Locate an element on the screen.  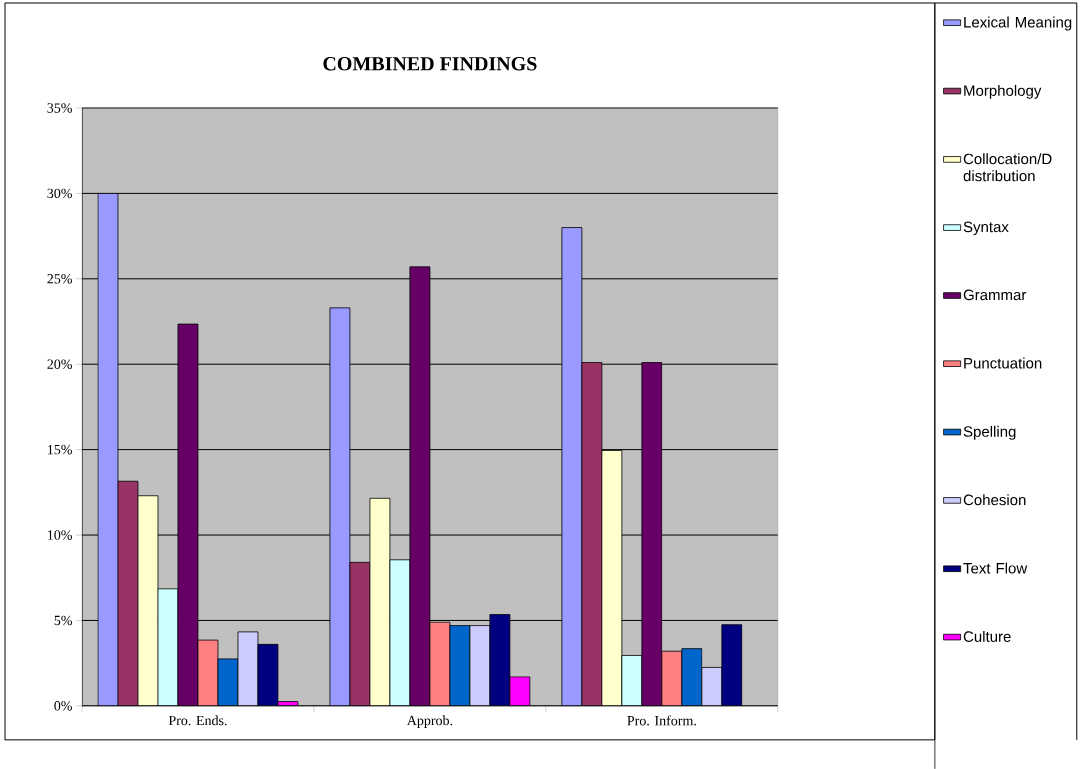
legend-label: Text Flow is located at coordinates (995, 568).